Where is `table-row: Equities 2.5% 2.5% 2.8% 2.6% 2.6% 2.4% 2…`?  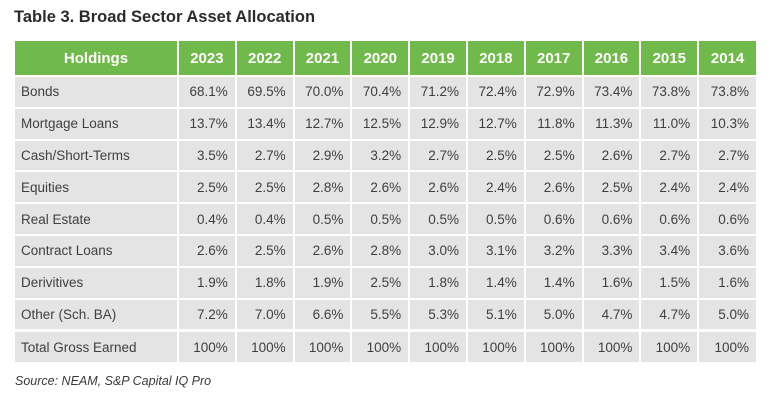
table-row: Equities 2.5% 2.5% 2.8% 2.6% 2.6% 2.4% 2… is located at coordinates (385, 188).